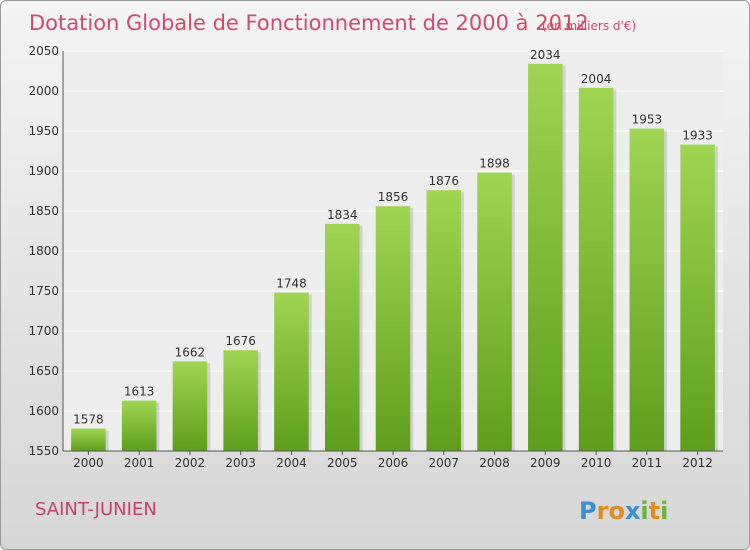 The width and height of the screenshot is (750, 550). I want to click on location-label: SAINT-JUNIEN, so click(96, 509).